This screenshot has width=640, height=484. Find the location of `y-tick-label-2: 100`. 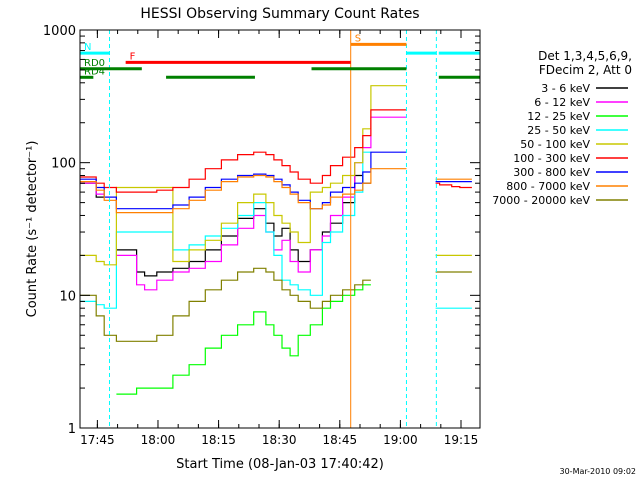

y-tick-label-2: 100 is located at coordinates (63, 164).